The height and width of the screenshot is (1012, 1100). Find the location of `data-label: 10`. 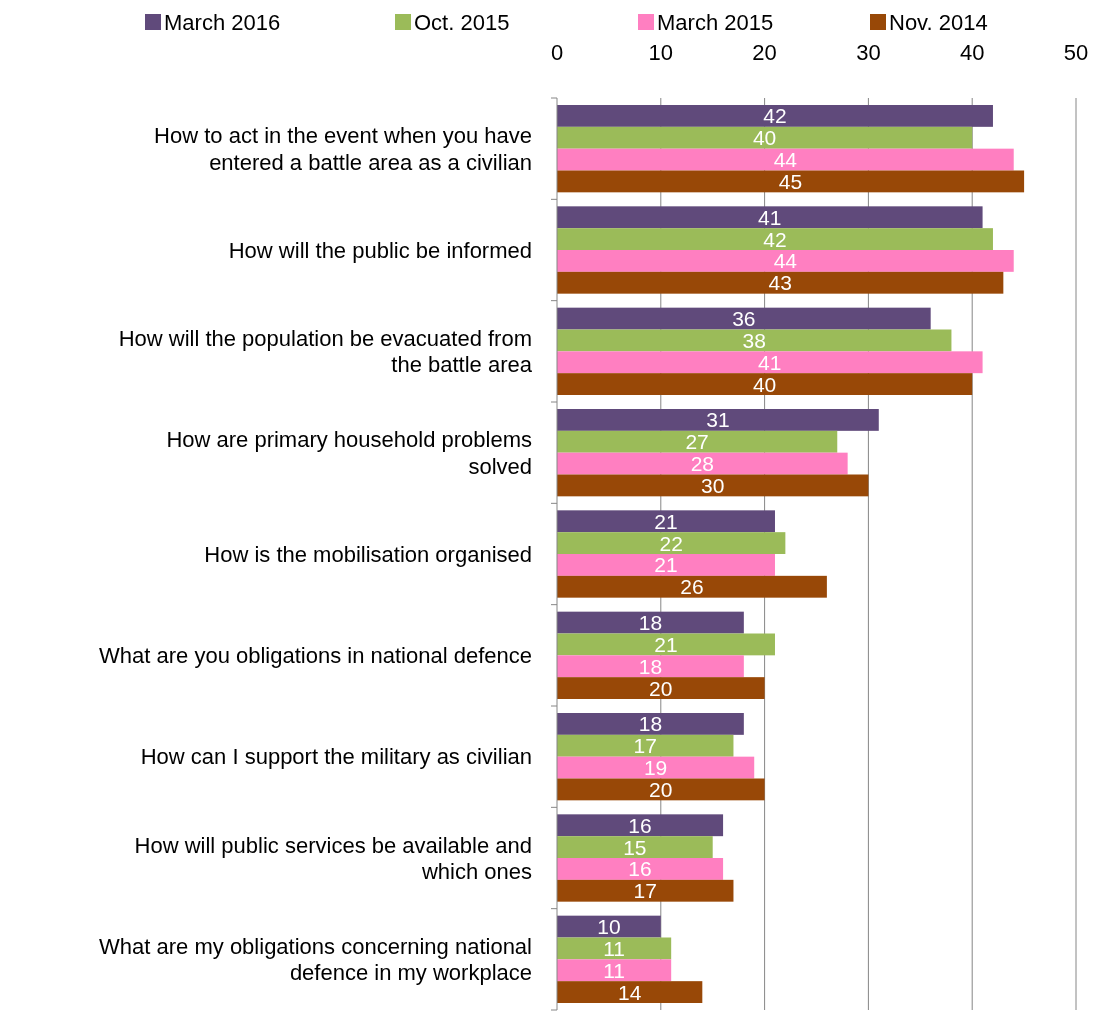

data-label: 10 is located at coordinates (609, 927).